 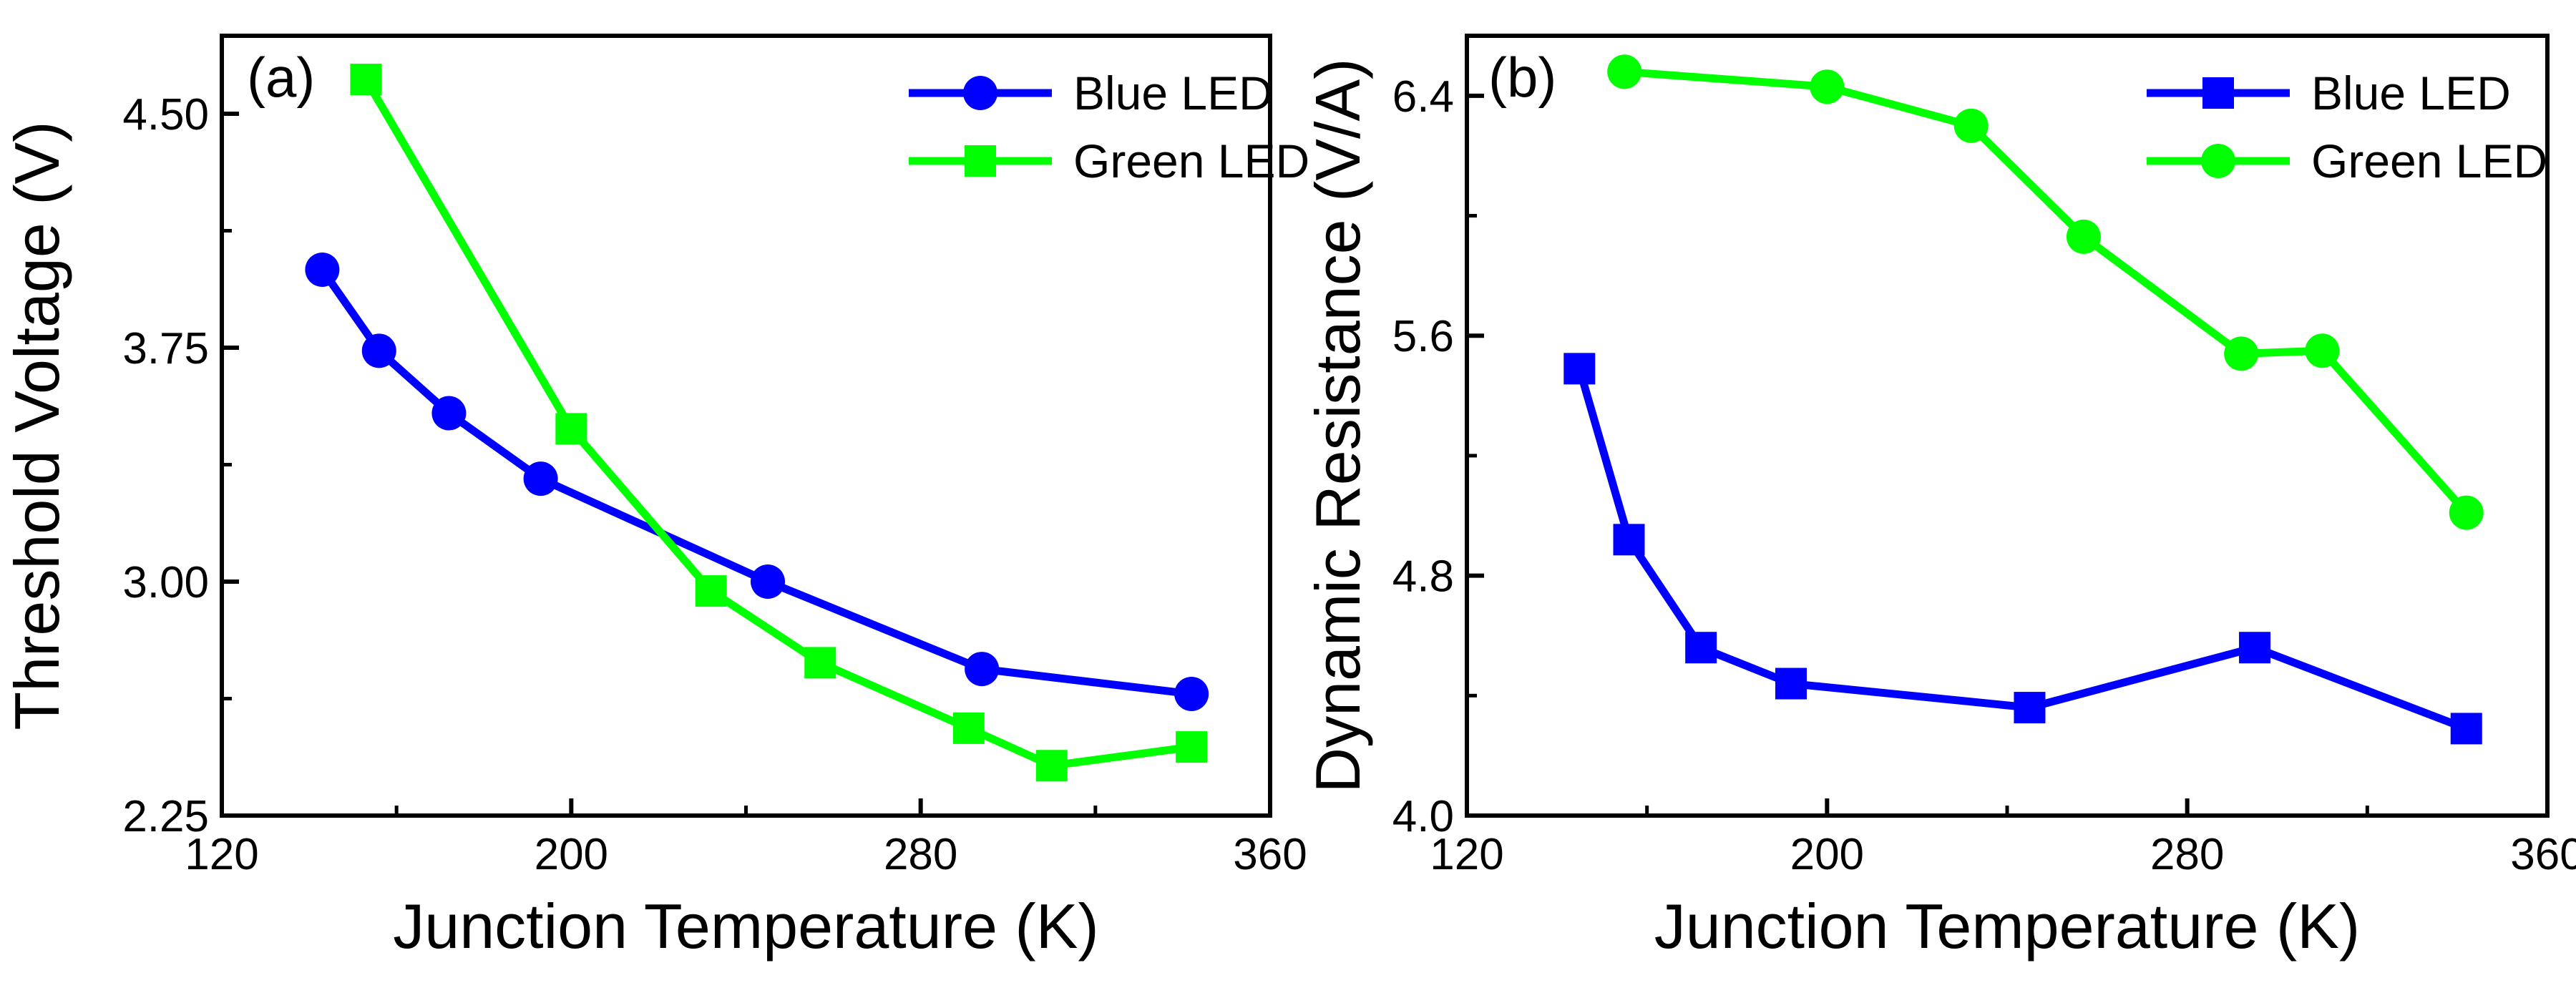 What do you see at coordinates (165, 115) in the screenshot?
I see `y-tick-label: 4.50` at bounding box center [165, 115].